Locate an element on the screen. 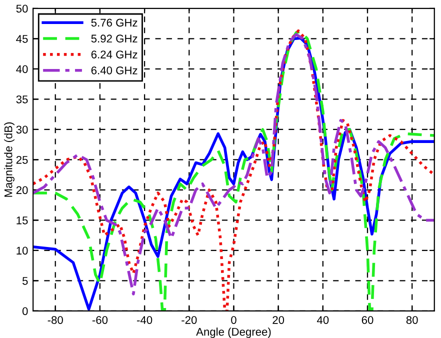 This screenshot has width=441, height=338. y-tick-label: 10 is located at coordinates (22, 250).